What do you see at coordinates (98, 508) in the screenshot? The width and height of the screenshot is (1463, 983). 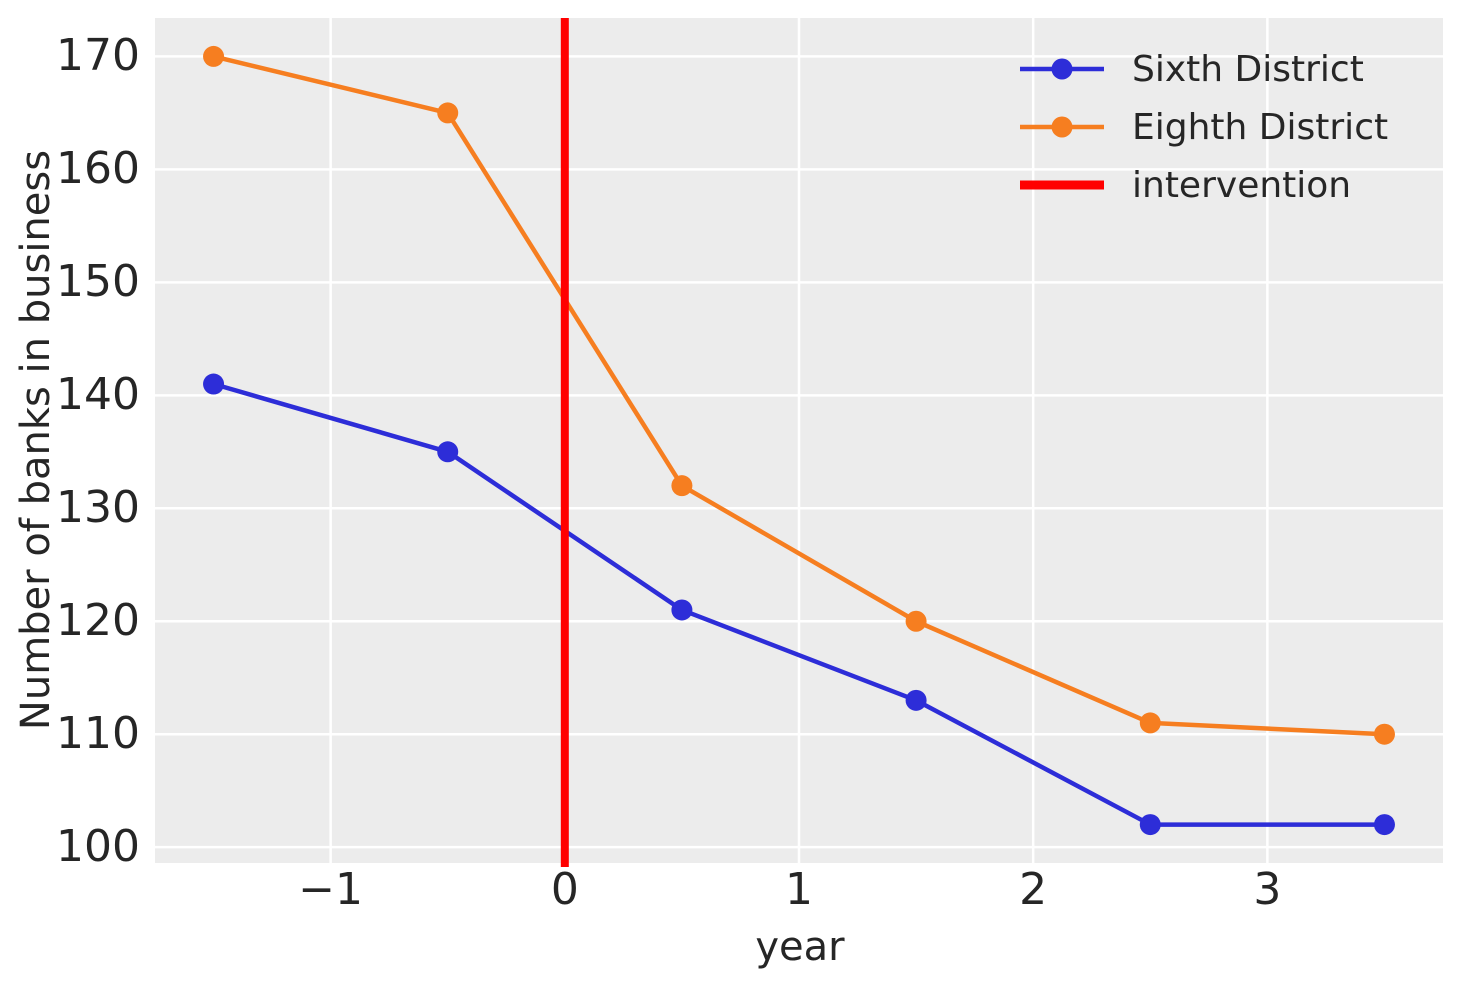 I see `y-tick-label: 130` at bounding box center [98, 508].